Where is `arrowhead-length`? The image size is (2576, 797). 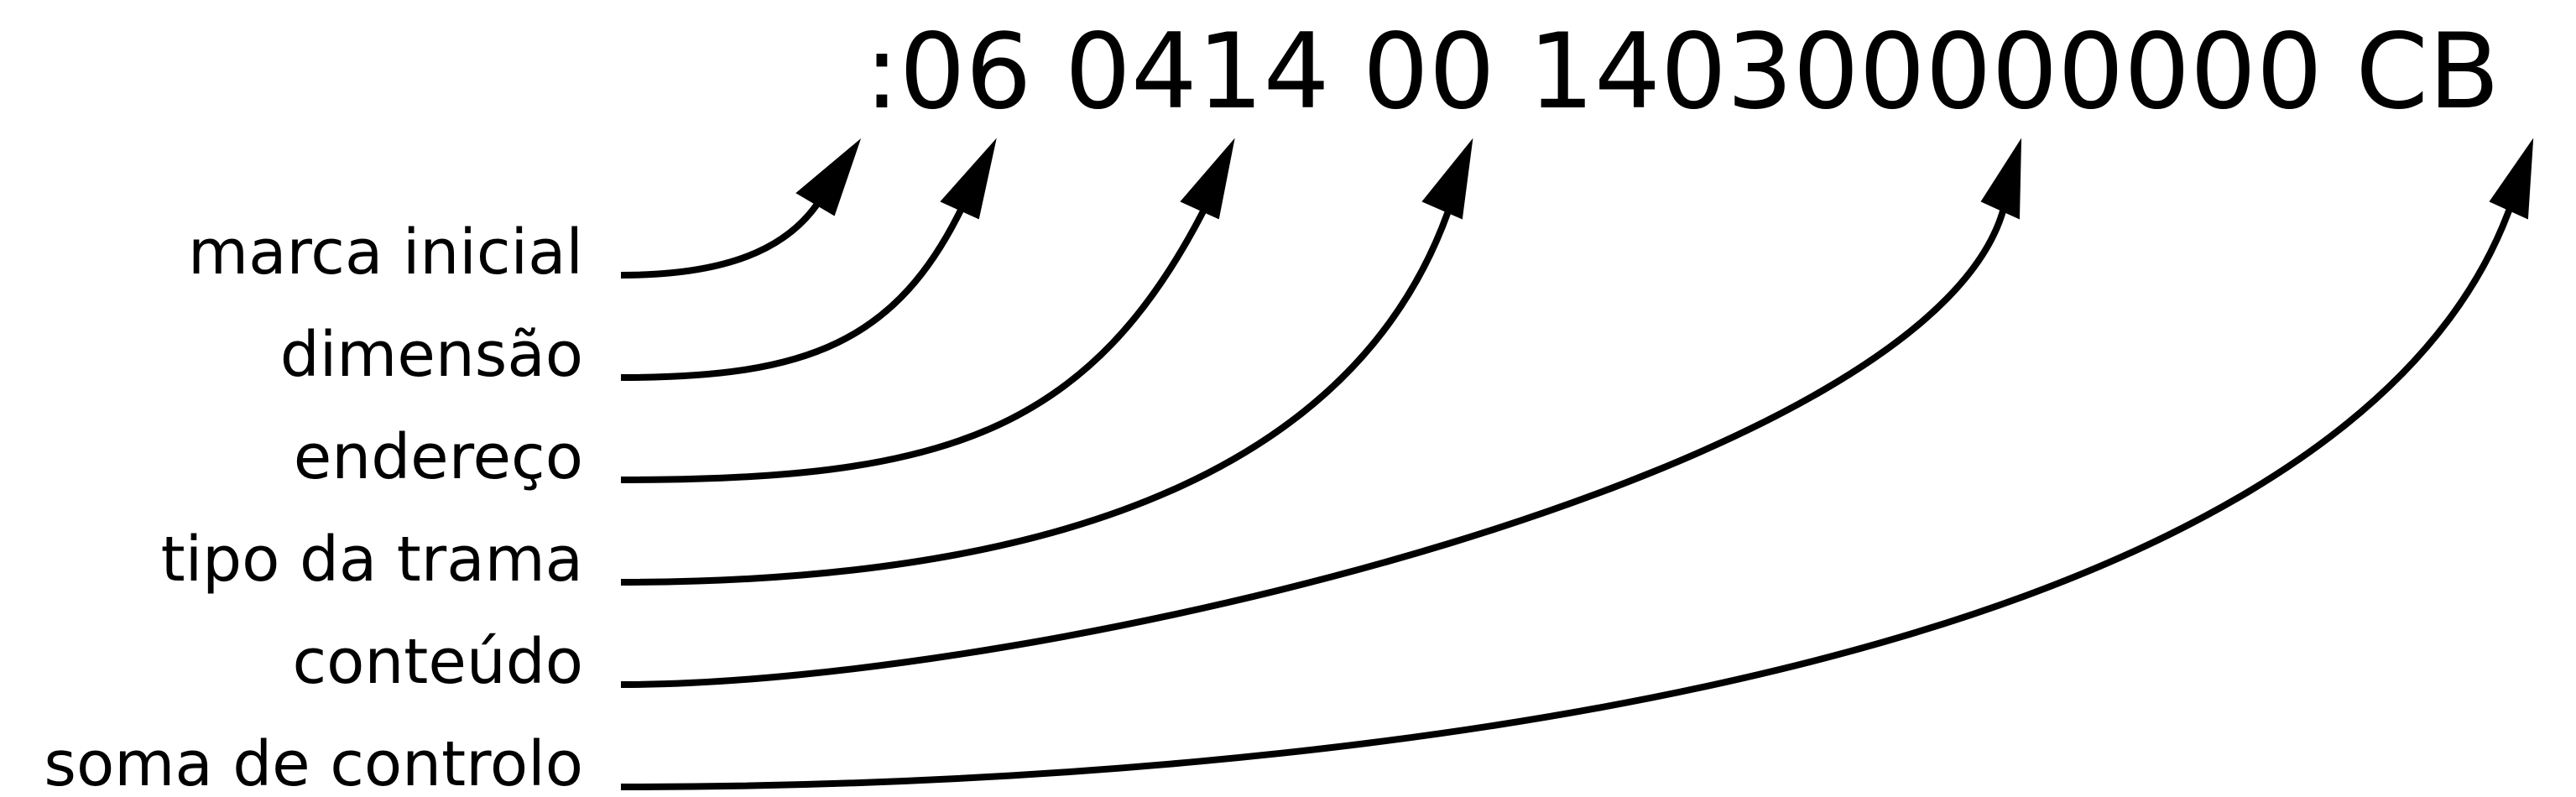
arrowhead-length is located at coordinates (968, 179).